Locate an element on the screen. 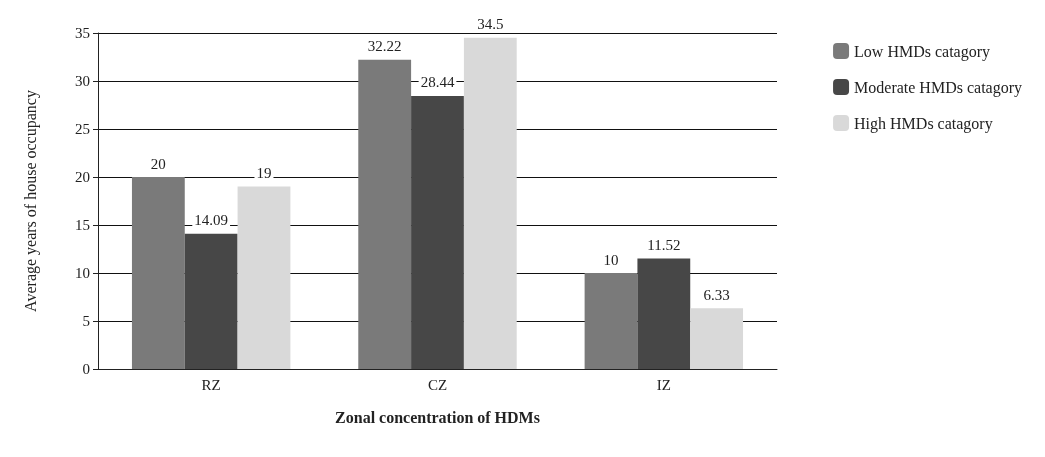  data-label: 32.22 is located at coordinates (384, 46).